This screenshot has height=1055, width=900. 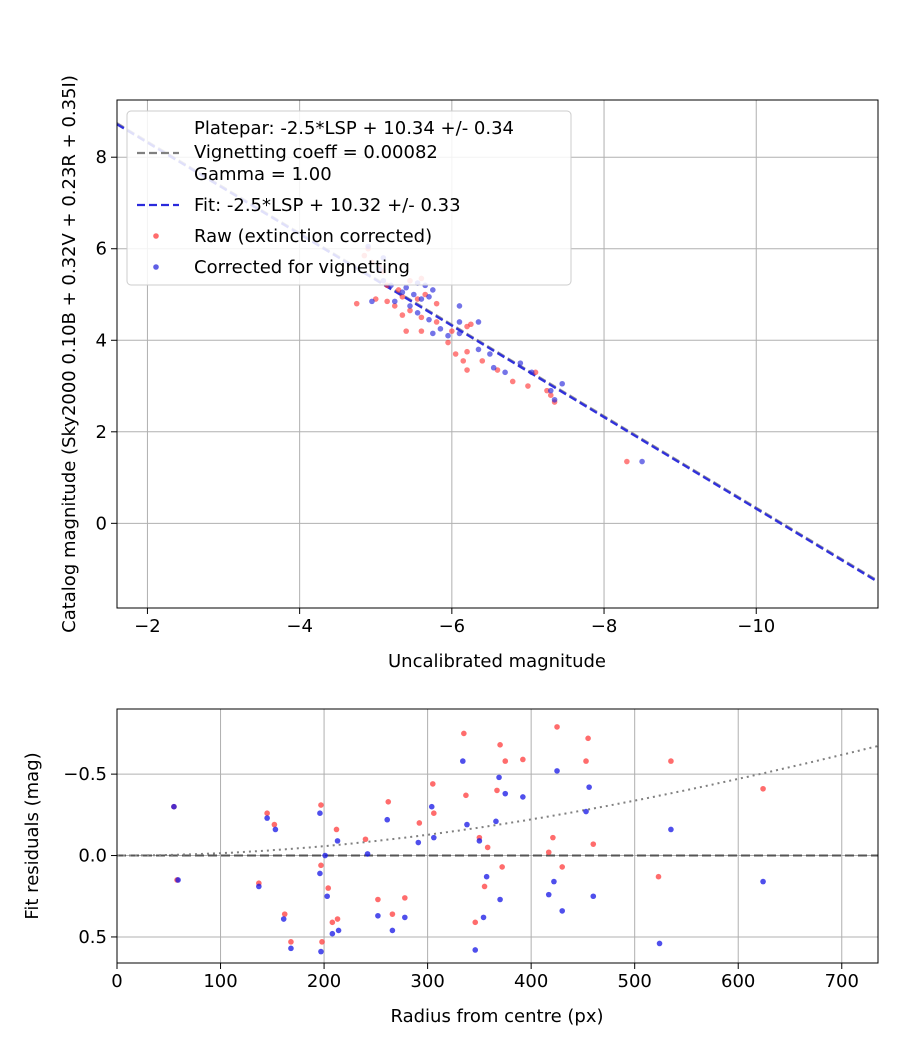 I want to click on residuals-x-tick-label: 400, so click(x=531, y=981).